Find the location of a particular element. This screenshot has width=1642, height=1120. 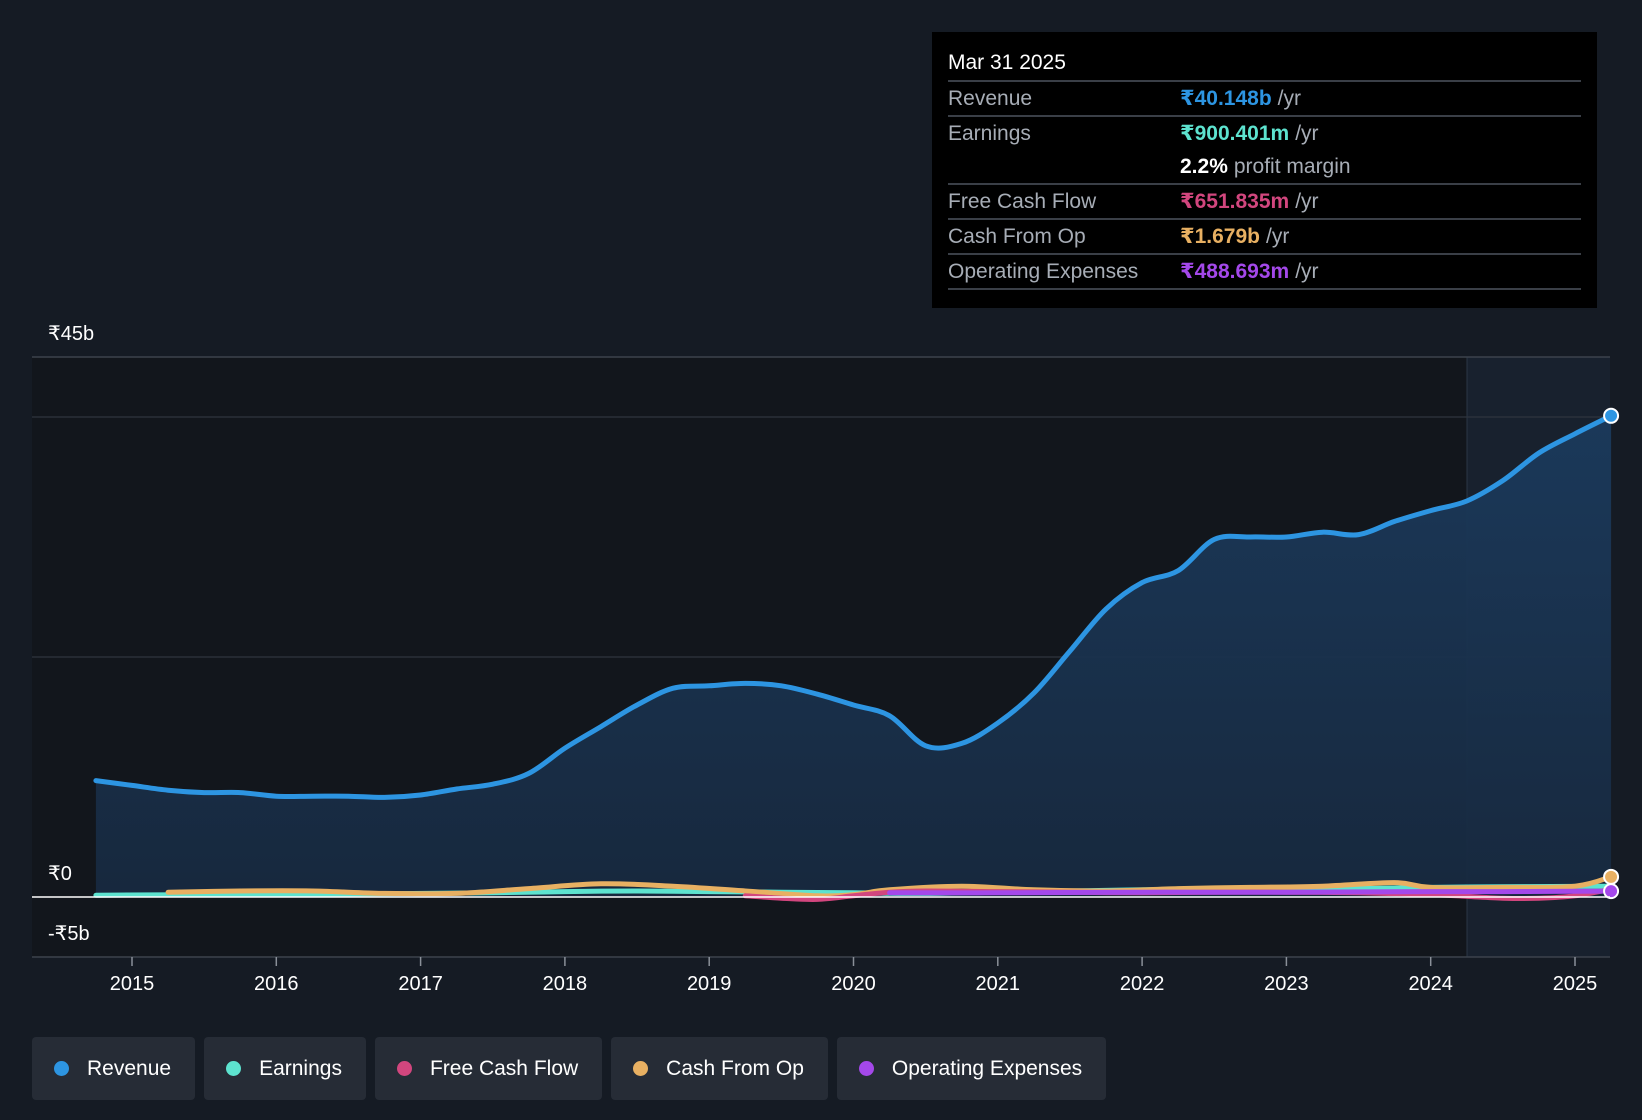

series-line-operating-expenses is located at coordinates (1250, 892).